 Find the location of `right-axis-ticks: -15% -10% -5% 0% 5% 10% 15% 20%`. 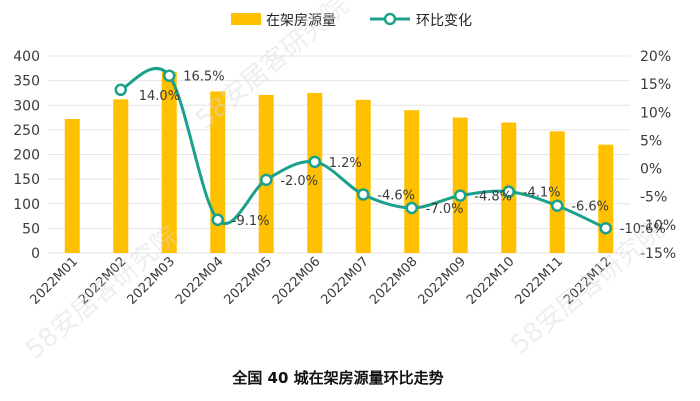

right-axis-ticks: -15% -10% -5% 0% 5% 10% 15% 20% is located at coordinates (658, 155).